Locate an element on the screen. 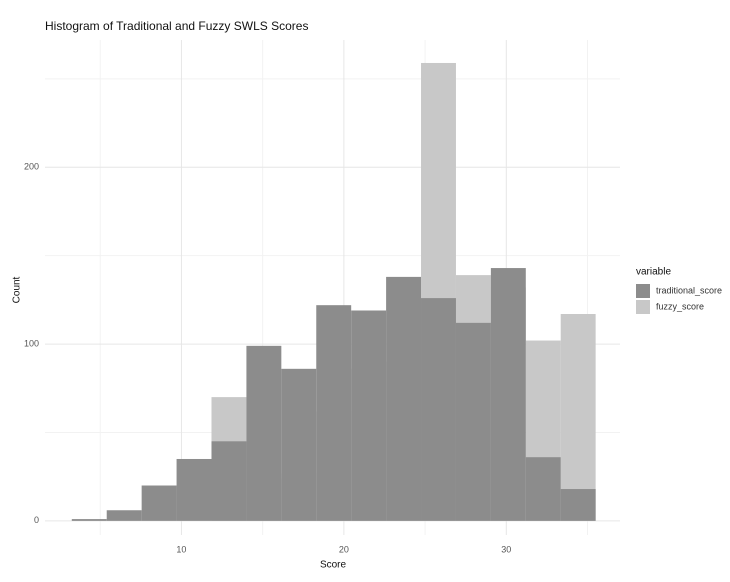  x-tick-label: 20 is located at coordinates (344, 549).